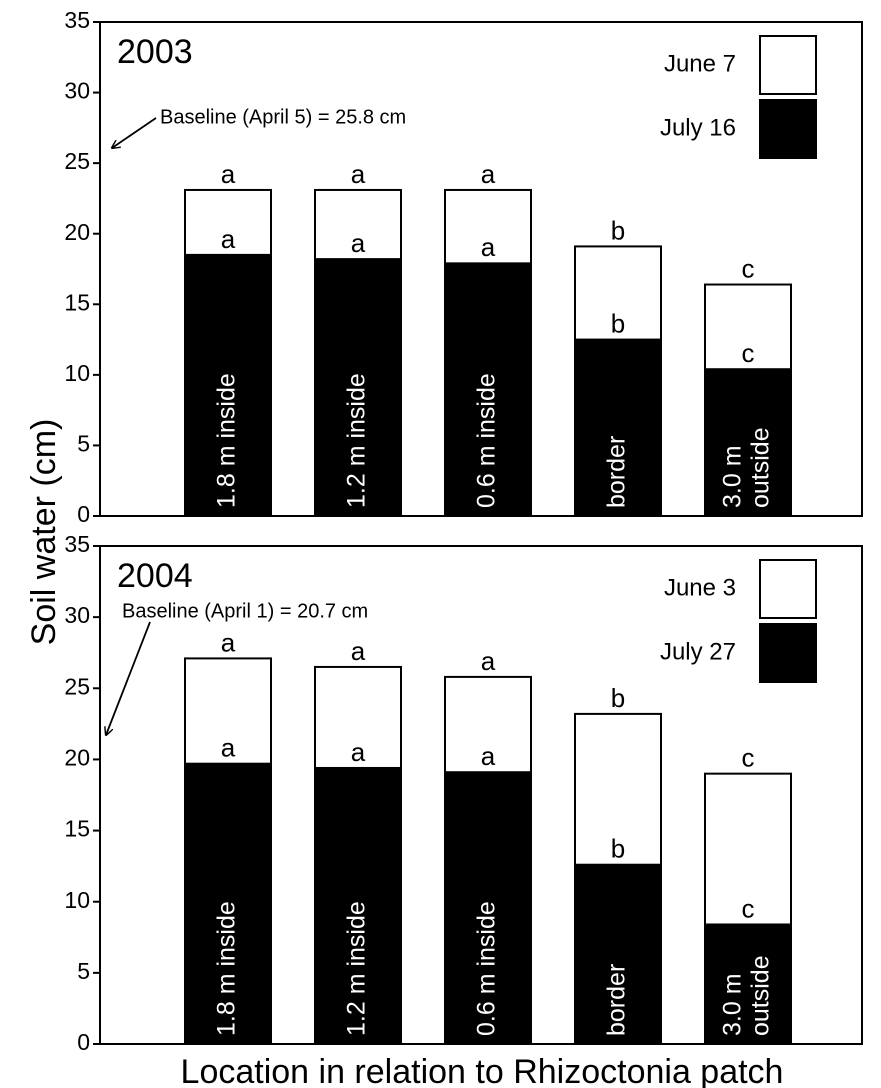  Describe the element at coordinates (283, 117) in the screenshot. I see `baseline-note: Baseline (April 5) = 25.8 cm` at that location.